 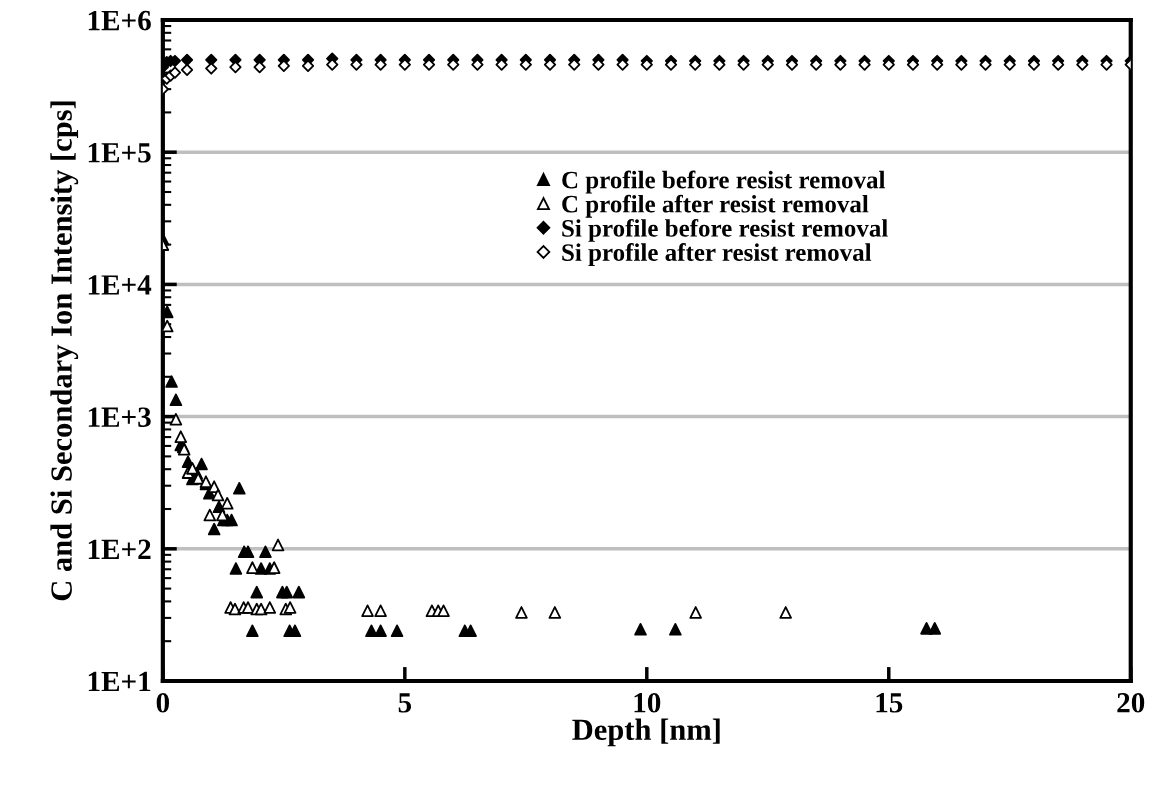 What do you see at coordinates (889, 703) in the screenshot?
I see `x-tick-label: 15` at bounding box center [889, 703].